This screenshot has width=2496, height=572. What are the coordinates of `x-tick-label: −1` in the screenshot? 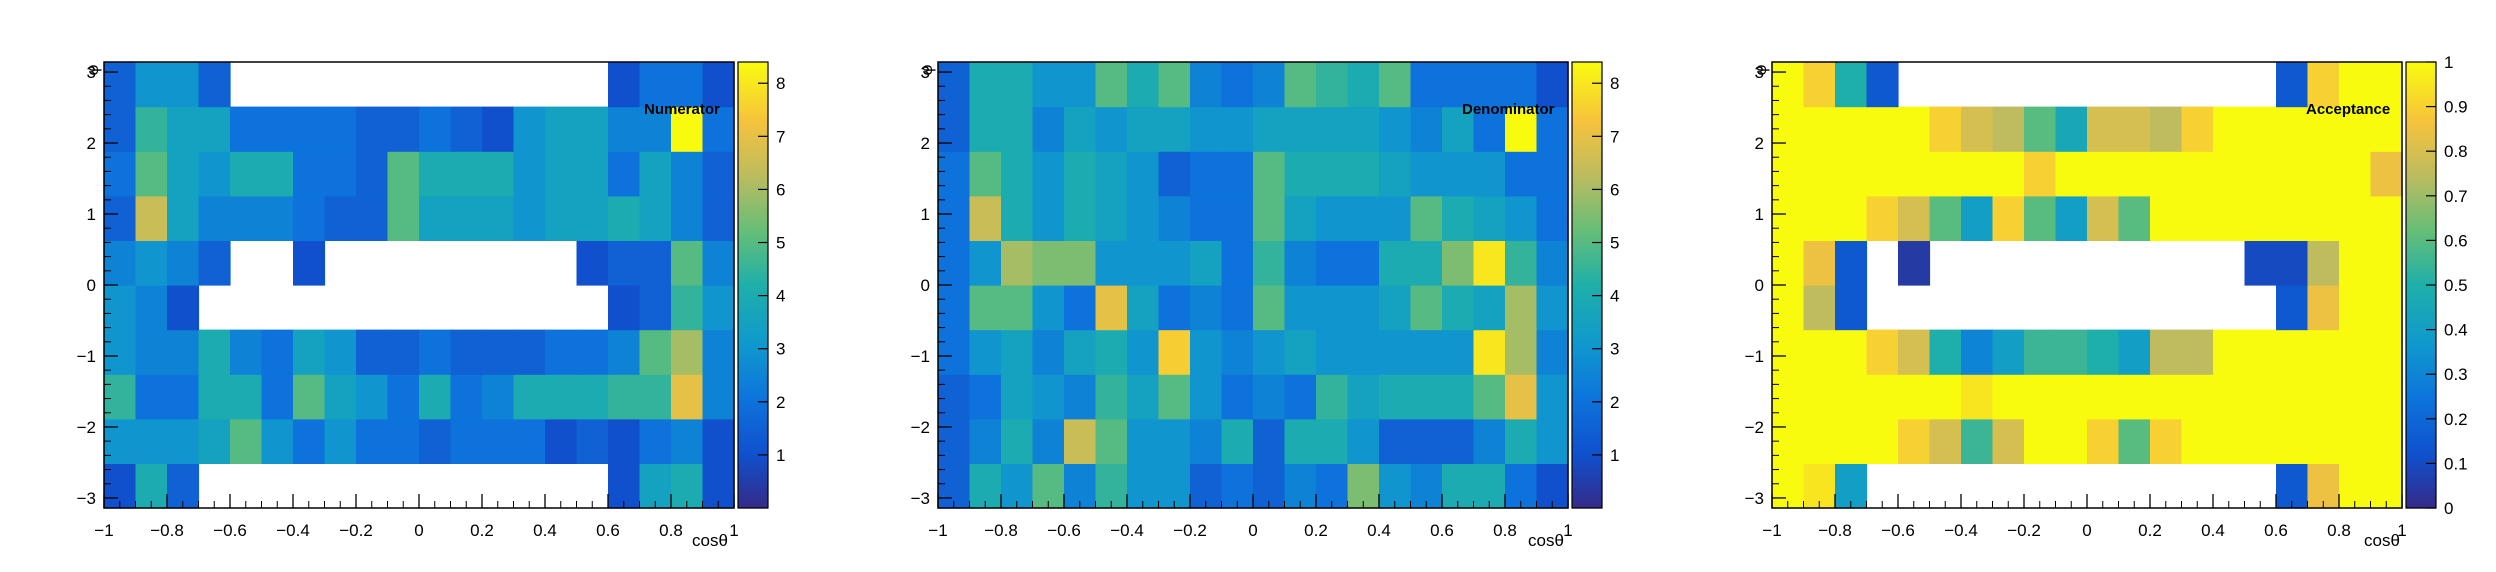 It's located at (1771, 530).